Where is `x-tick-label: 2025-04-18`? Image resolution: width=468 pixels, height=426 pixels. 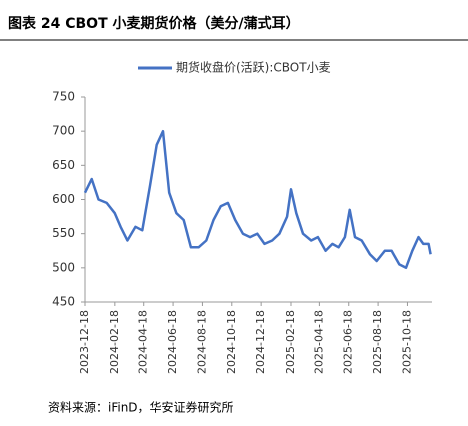
x-tick-label: 2025-04-18 is located at coordinates (318, 342).